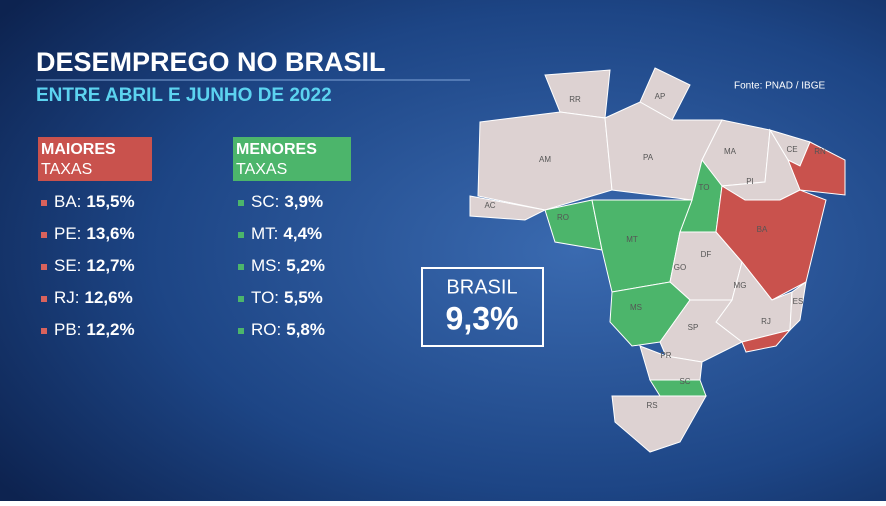  I want to click on rate-item: SC: 3,9%, so click(287, 201).